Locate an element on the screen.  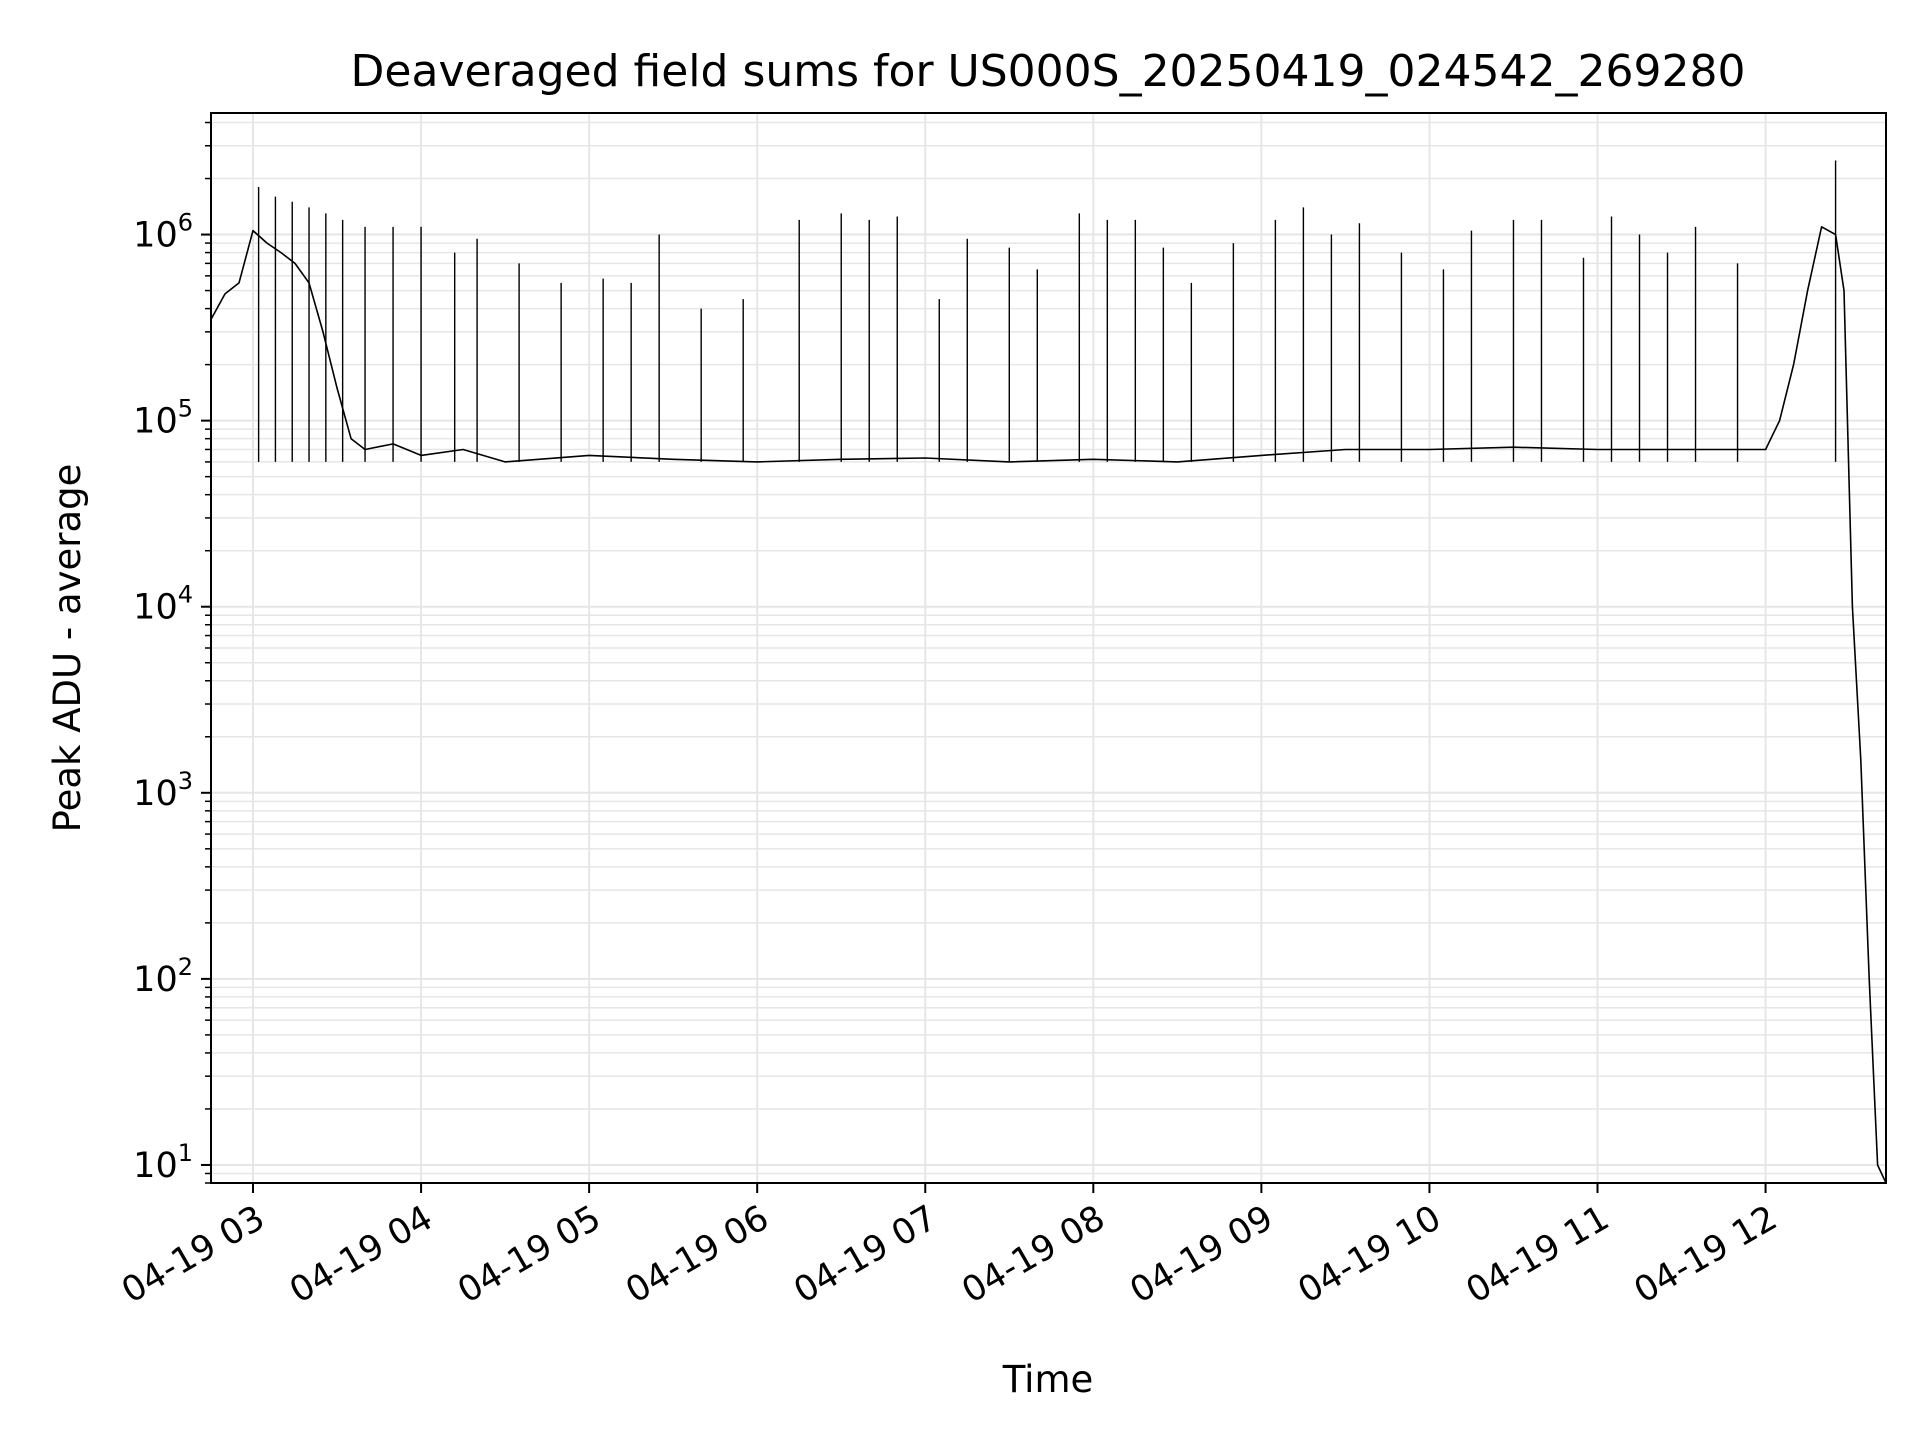
y-tick-label: 10⁵ is located at coordinates (163, 418).